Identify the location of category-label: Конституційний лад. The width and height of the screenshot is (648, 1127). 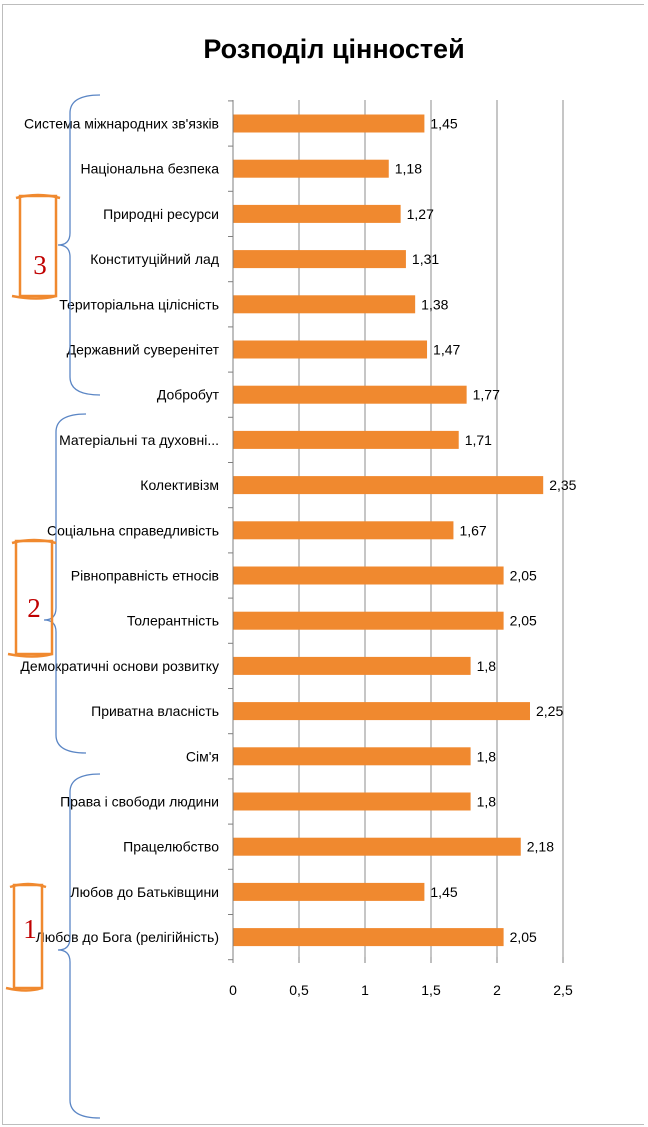
(154, 259).